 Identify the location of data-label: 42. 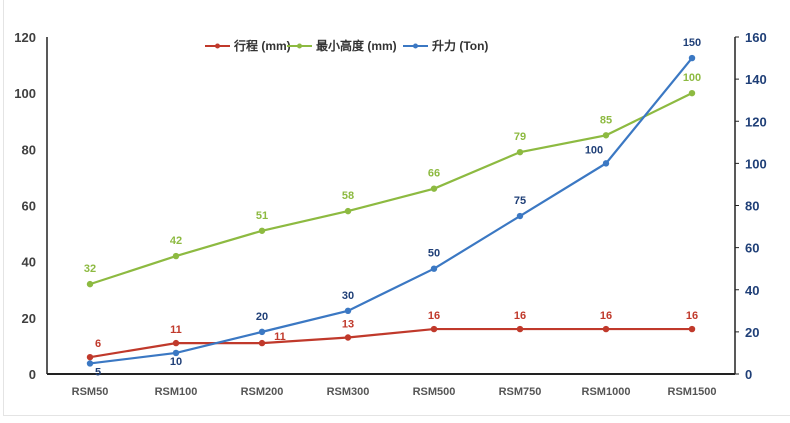
(176, 241).